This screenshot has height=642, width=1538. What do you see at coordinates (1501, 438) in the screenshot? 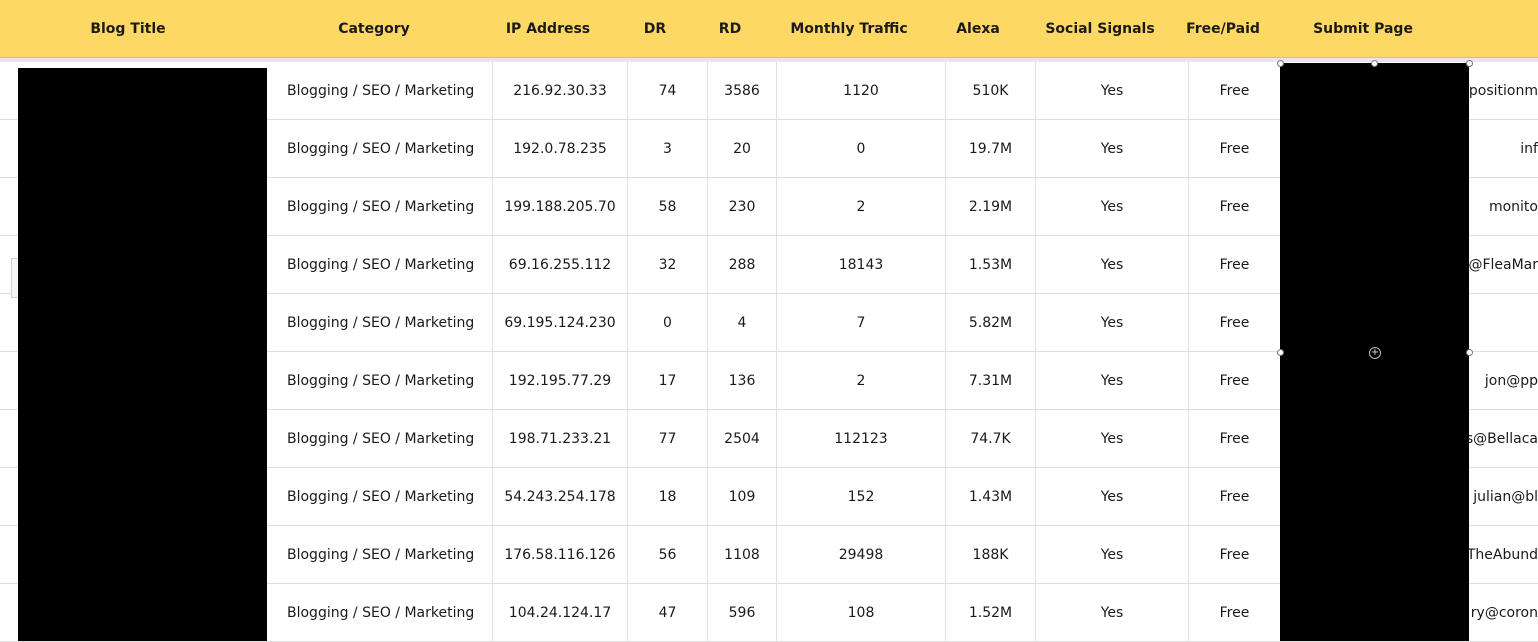
I see `cell-submit-page: s@Bellaca` at bounding box center [1501, 438].